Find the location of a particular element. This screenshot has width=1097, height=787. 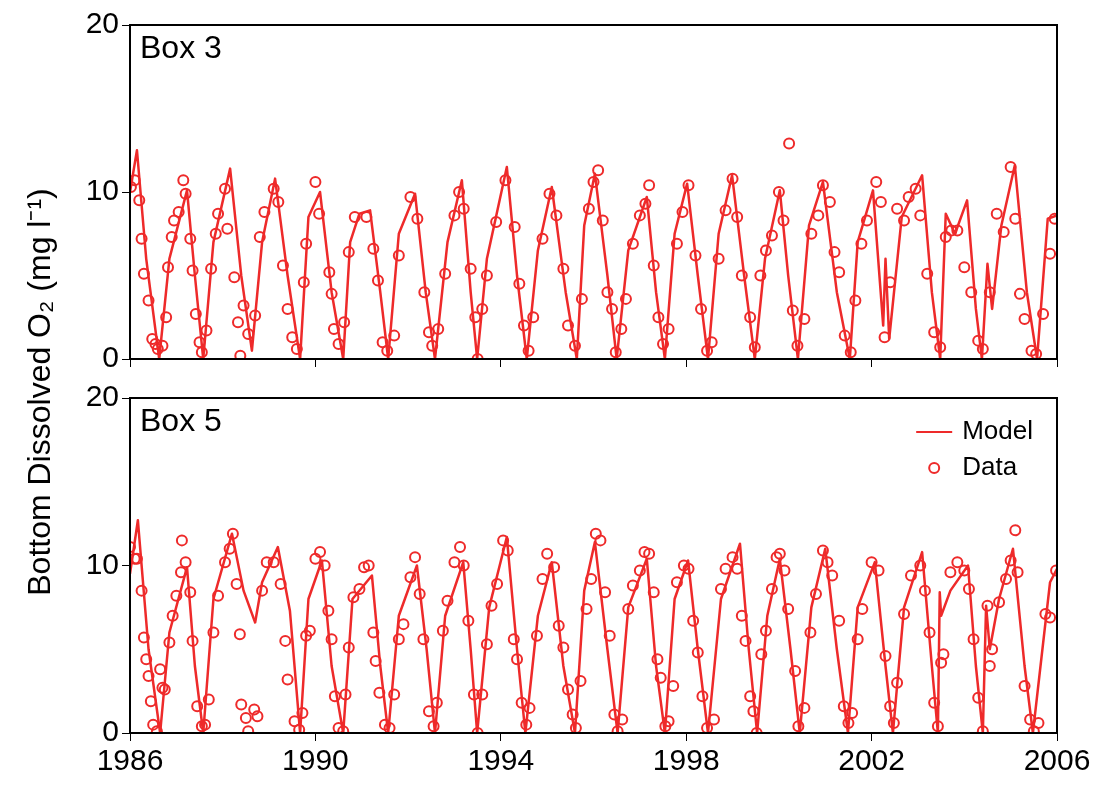

x-tick-label: 2002 is located at coordinates (871, 760).